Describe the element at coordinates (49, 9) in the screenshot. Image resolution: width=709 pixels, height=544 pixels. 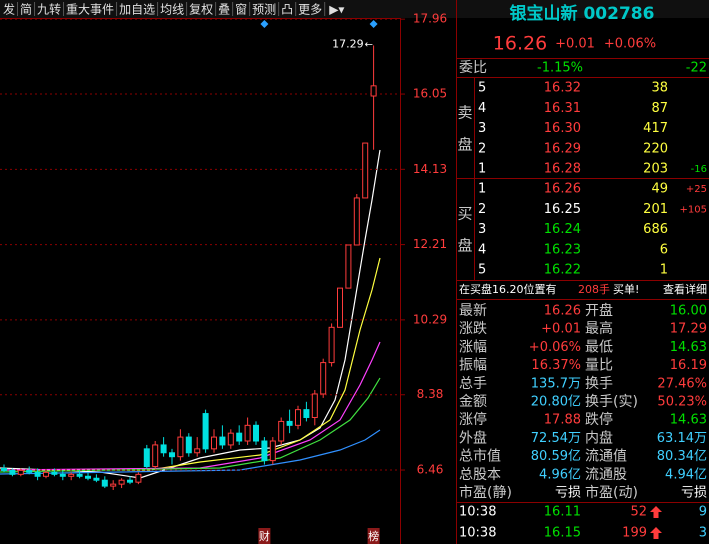
I see `toolbar-button: 九转` at that location.